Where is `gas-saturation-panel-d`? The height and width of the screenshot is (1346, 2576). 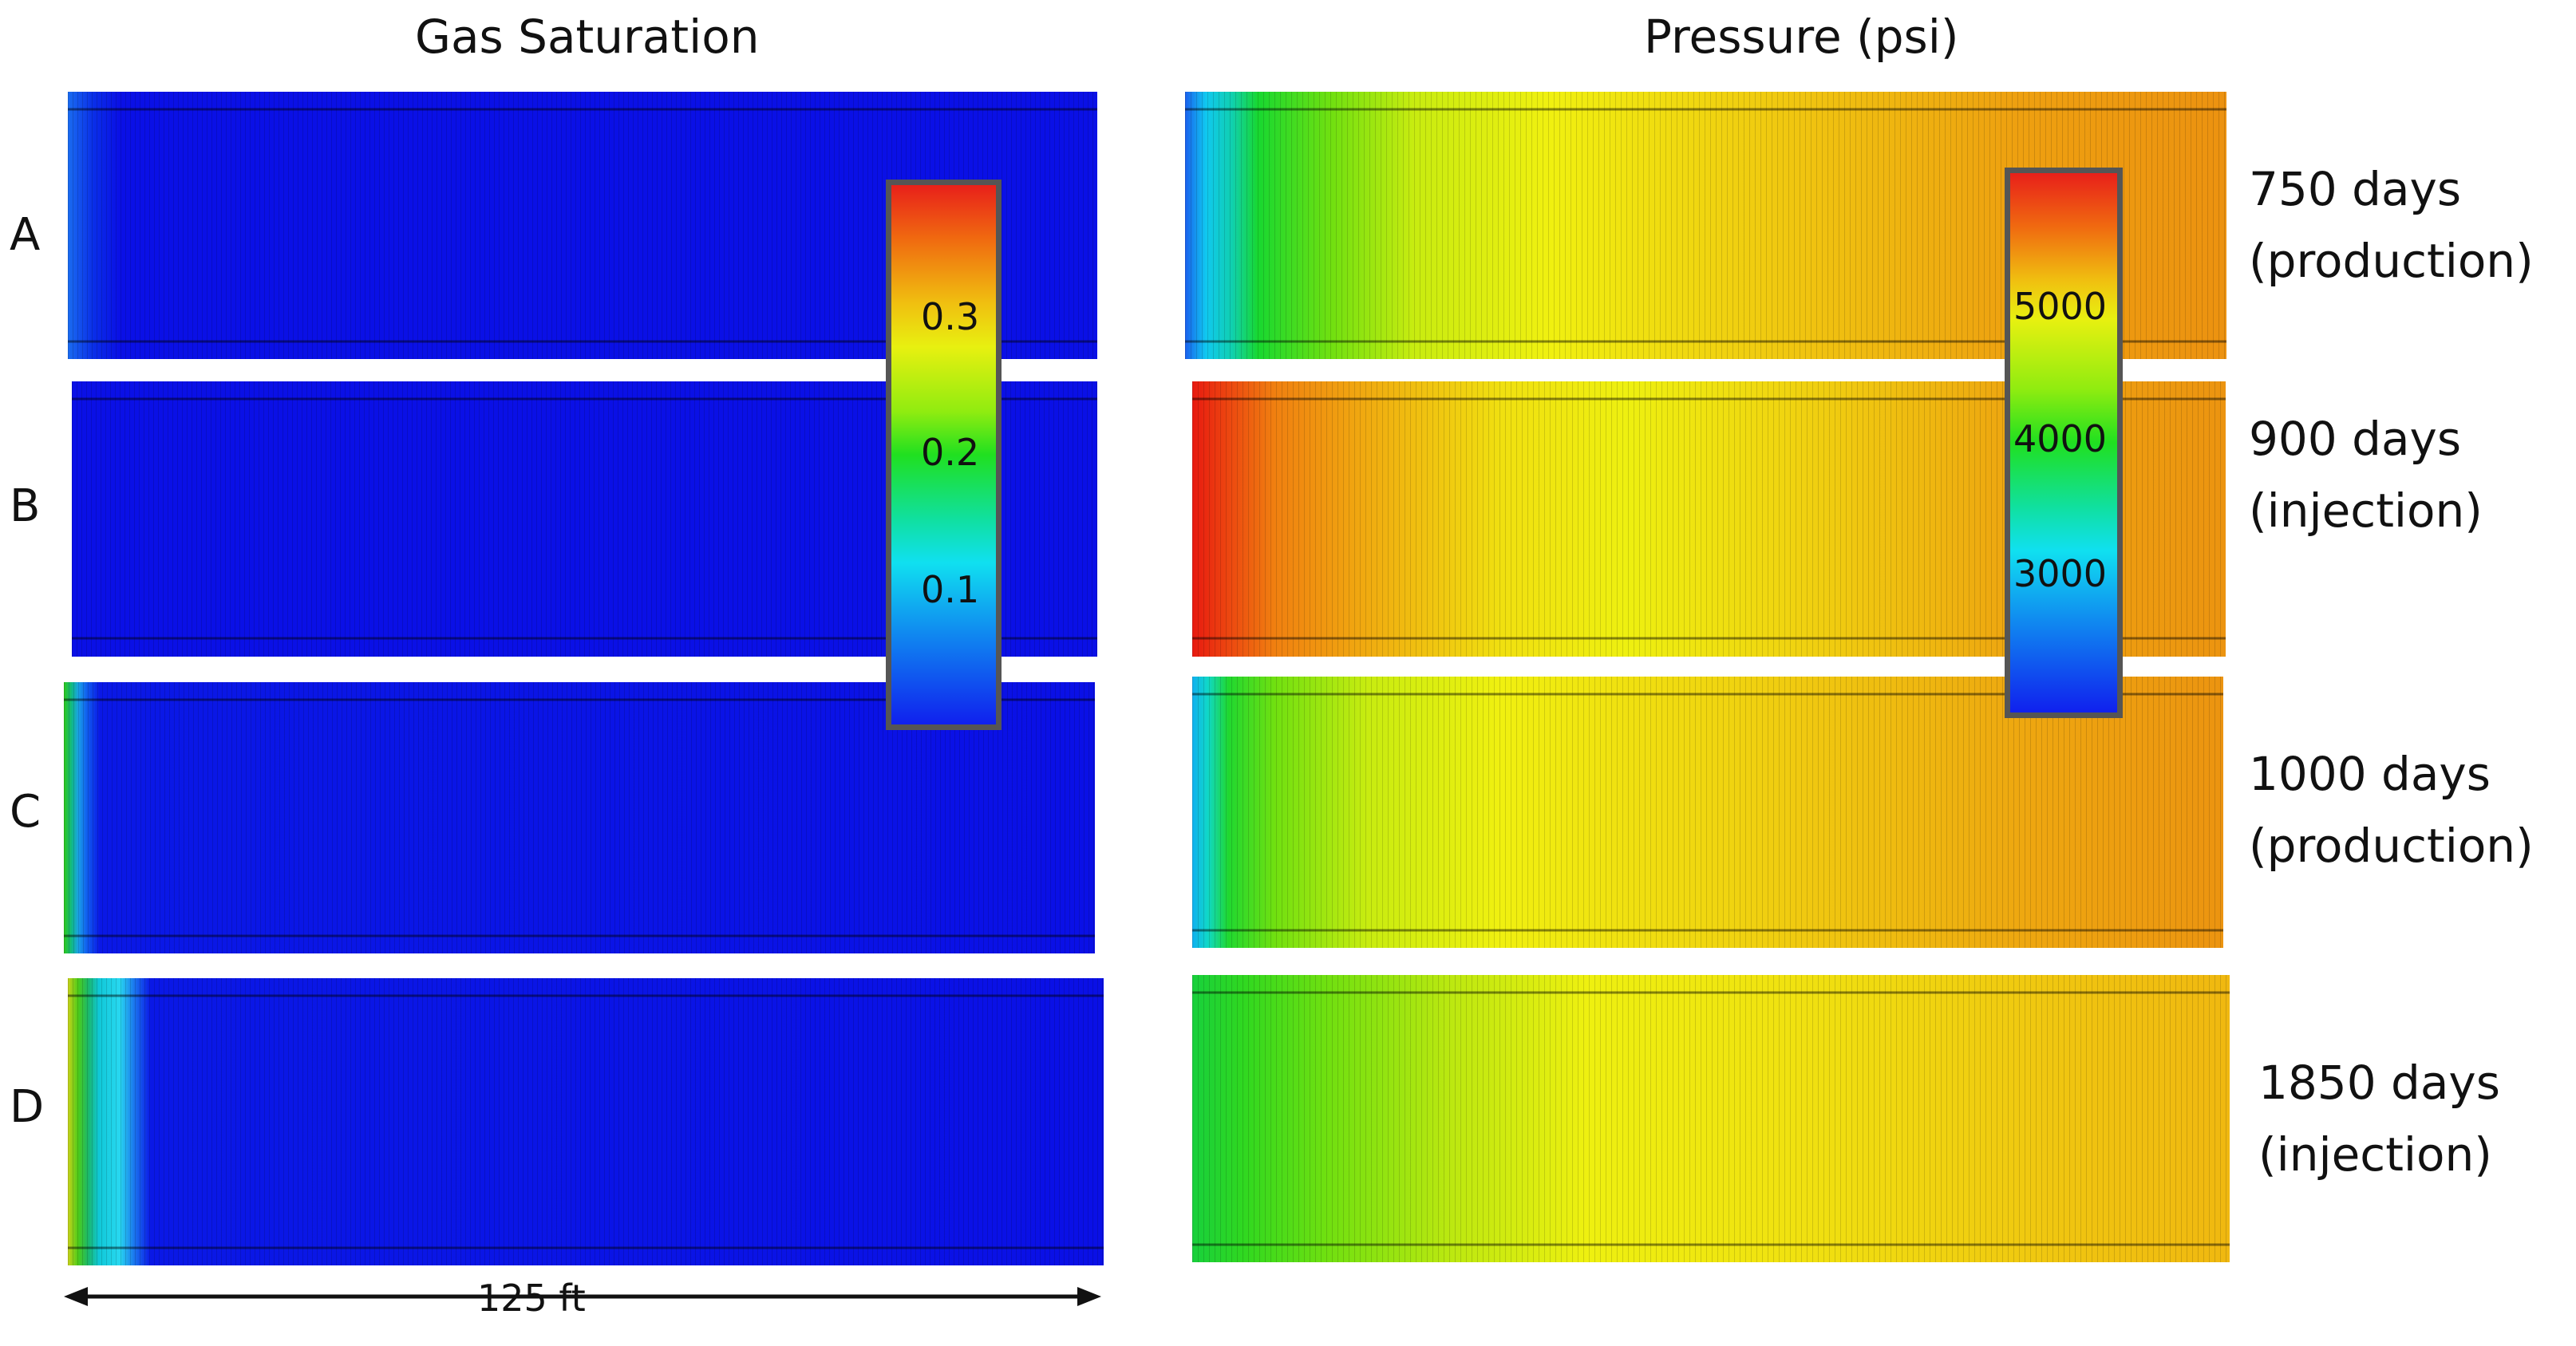
gas-saturation-panel-d is located at coordinates (586, 1121).